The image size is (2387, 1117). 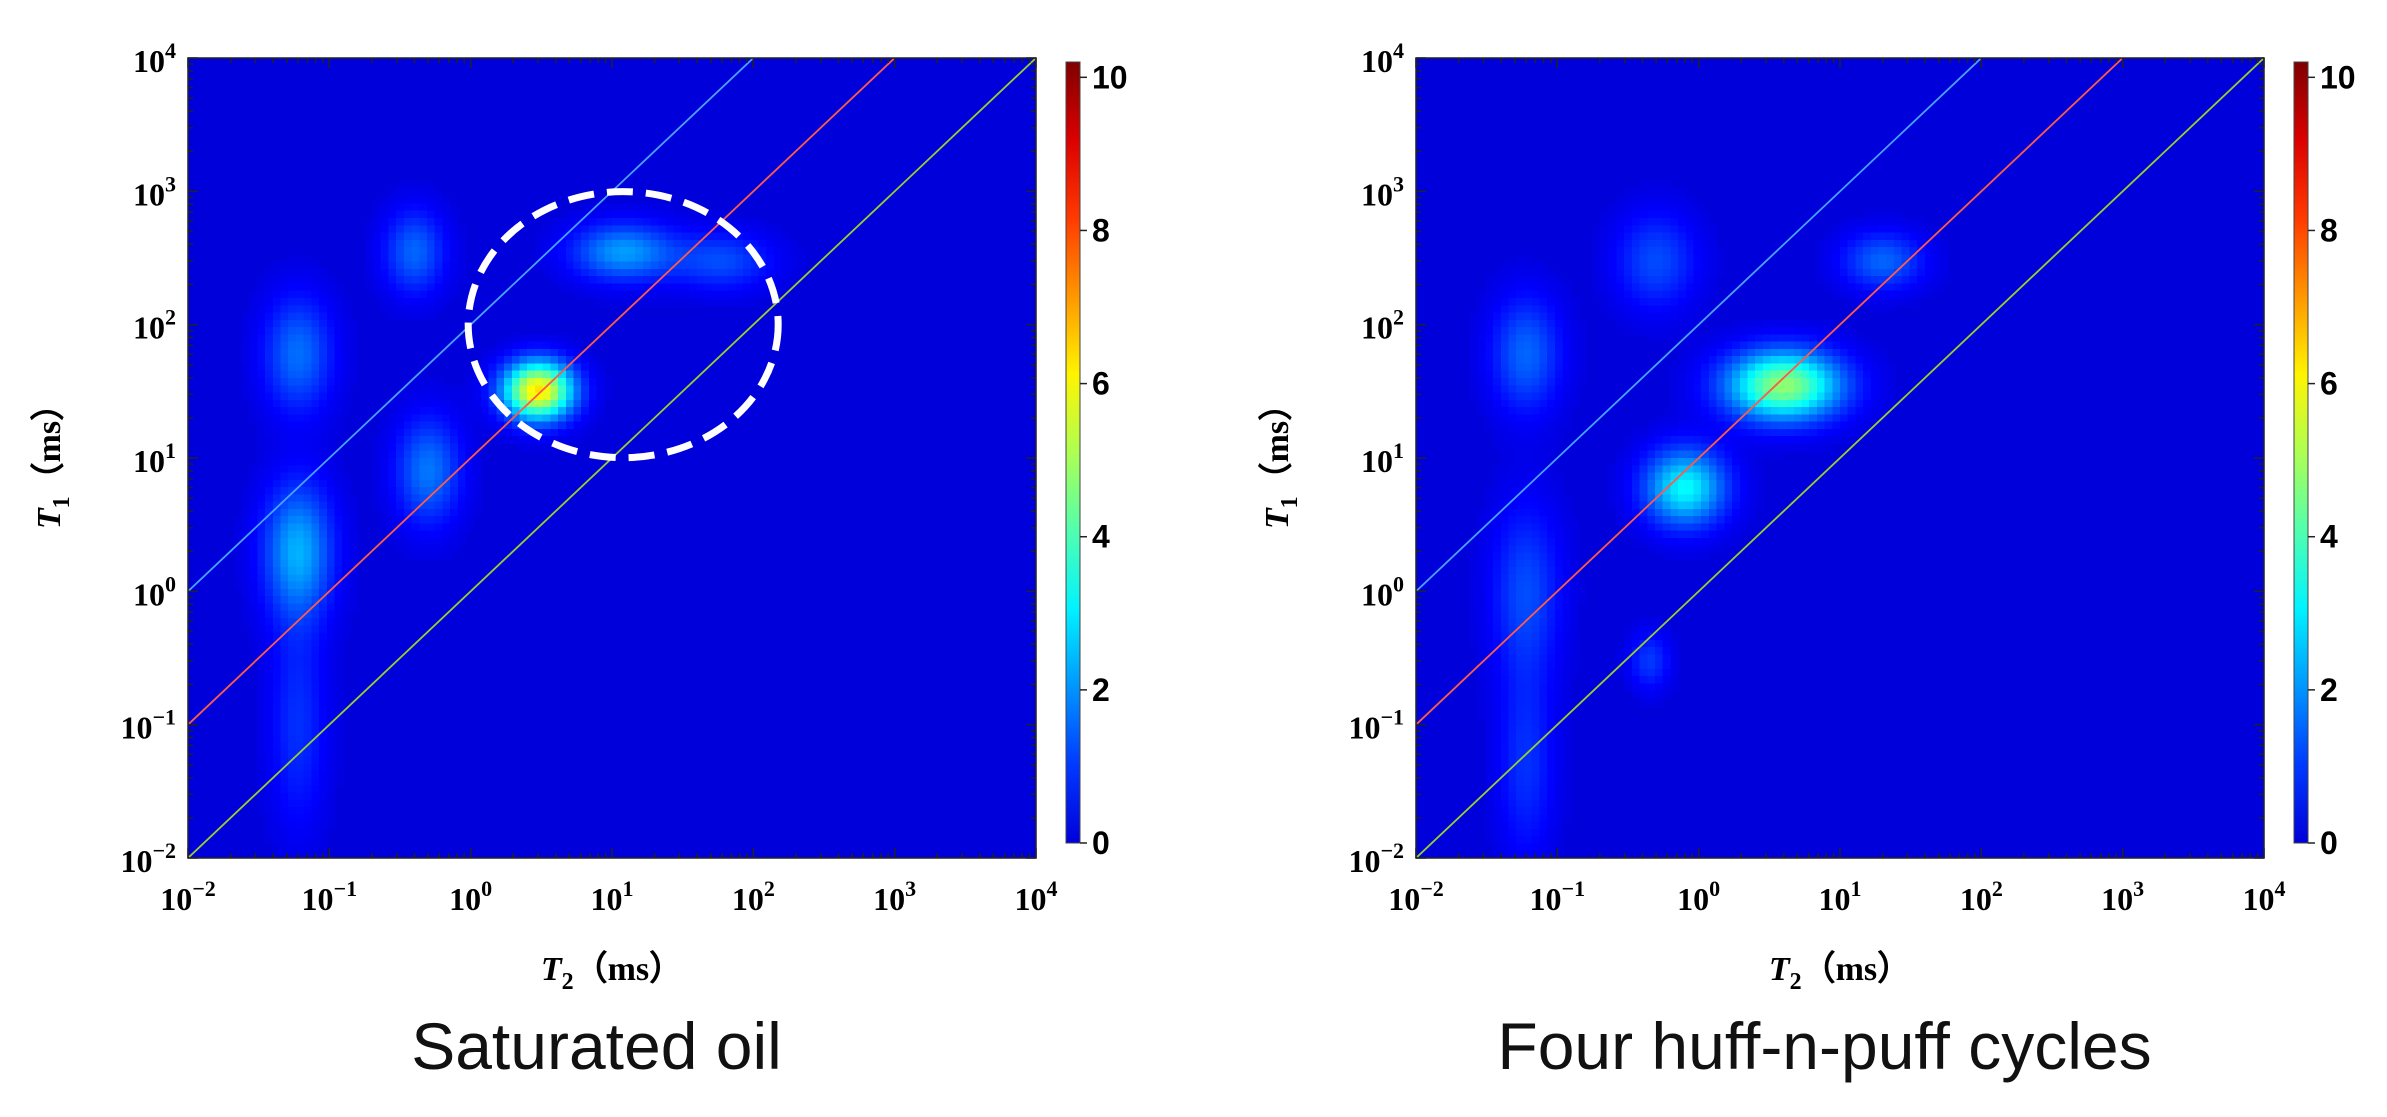 What do you see at coordinates (2301, 452) in the screenshot?
I see `colorbar` at bounding box center [2301, 452].